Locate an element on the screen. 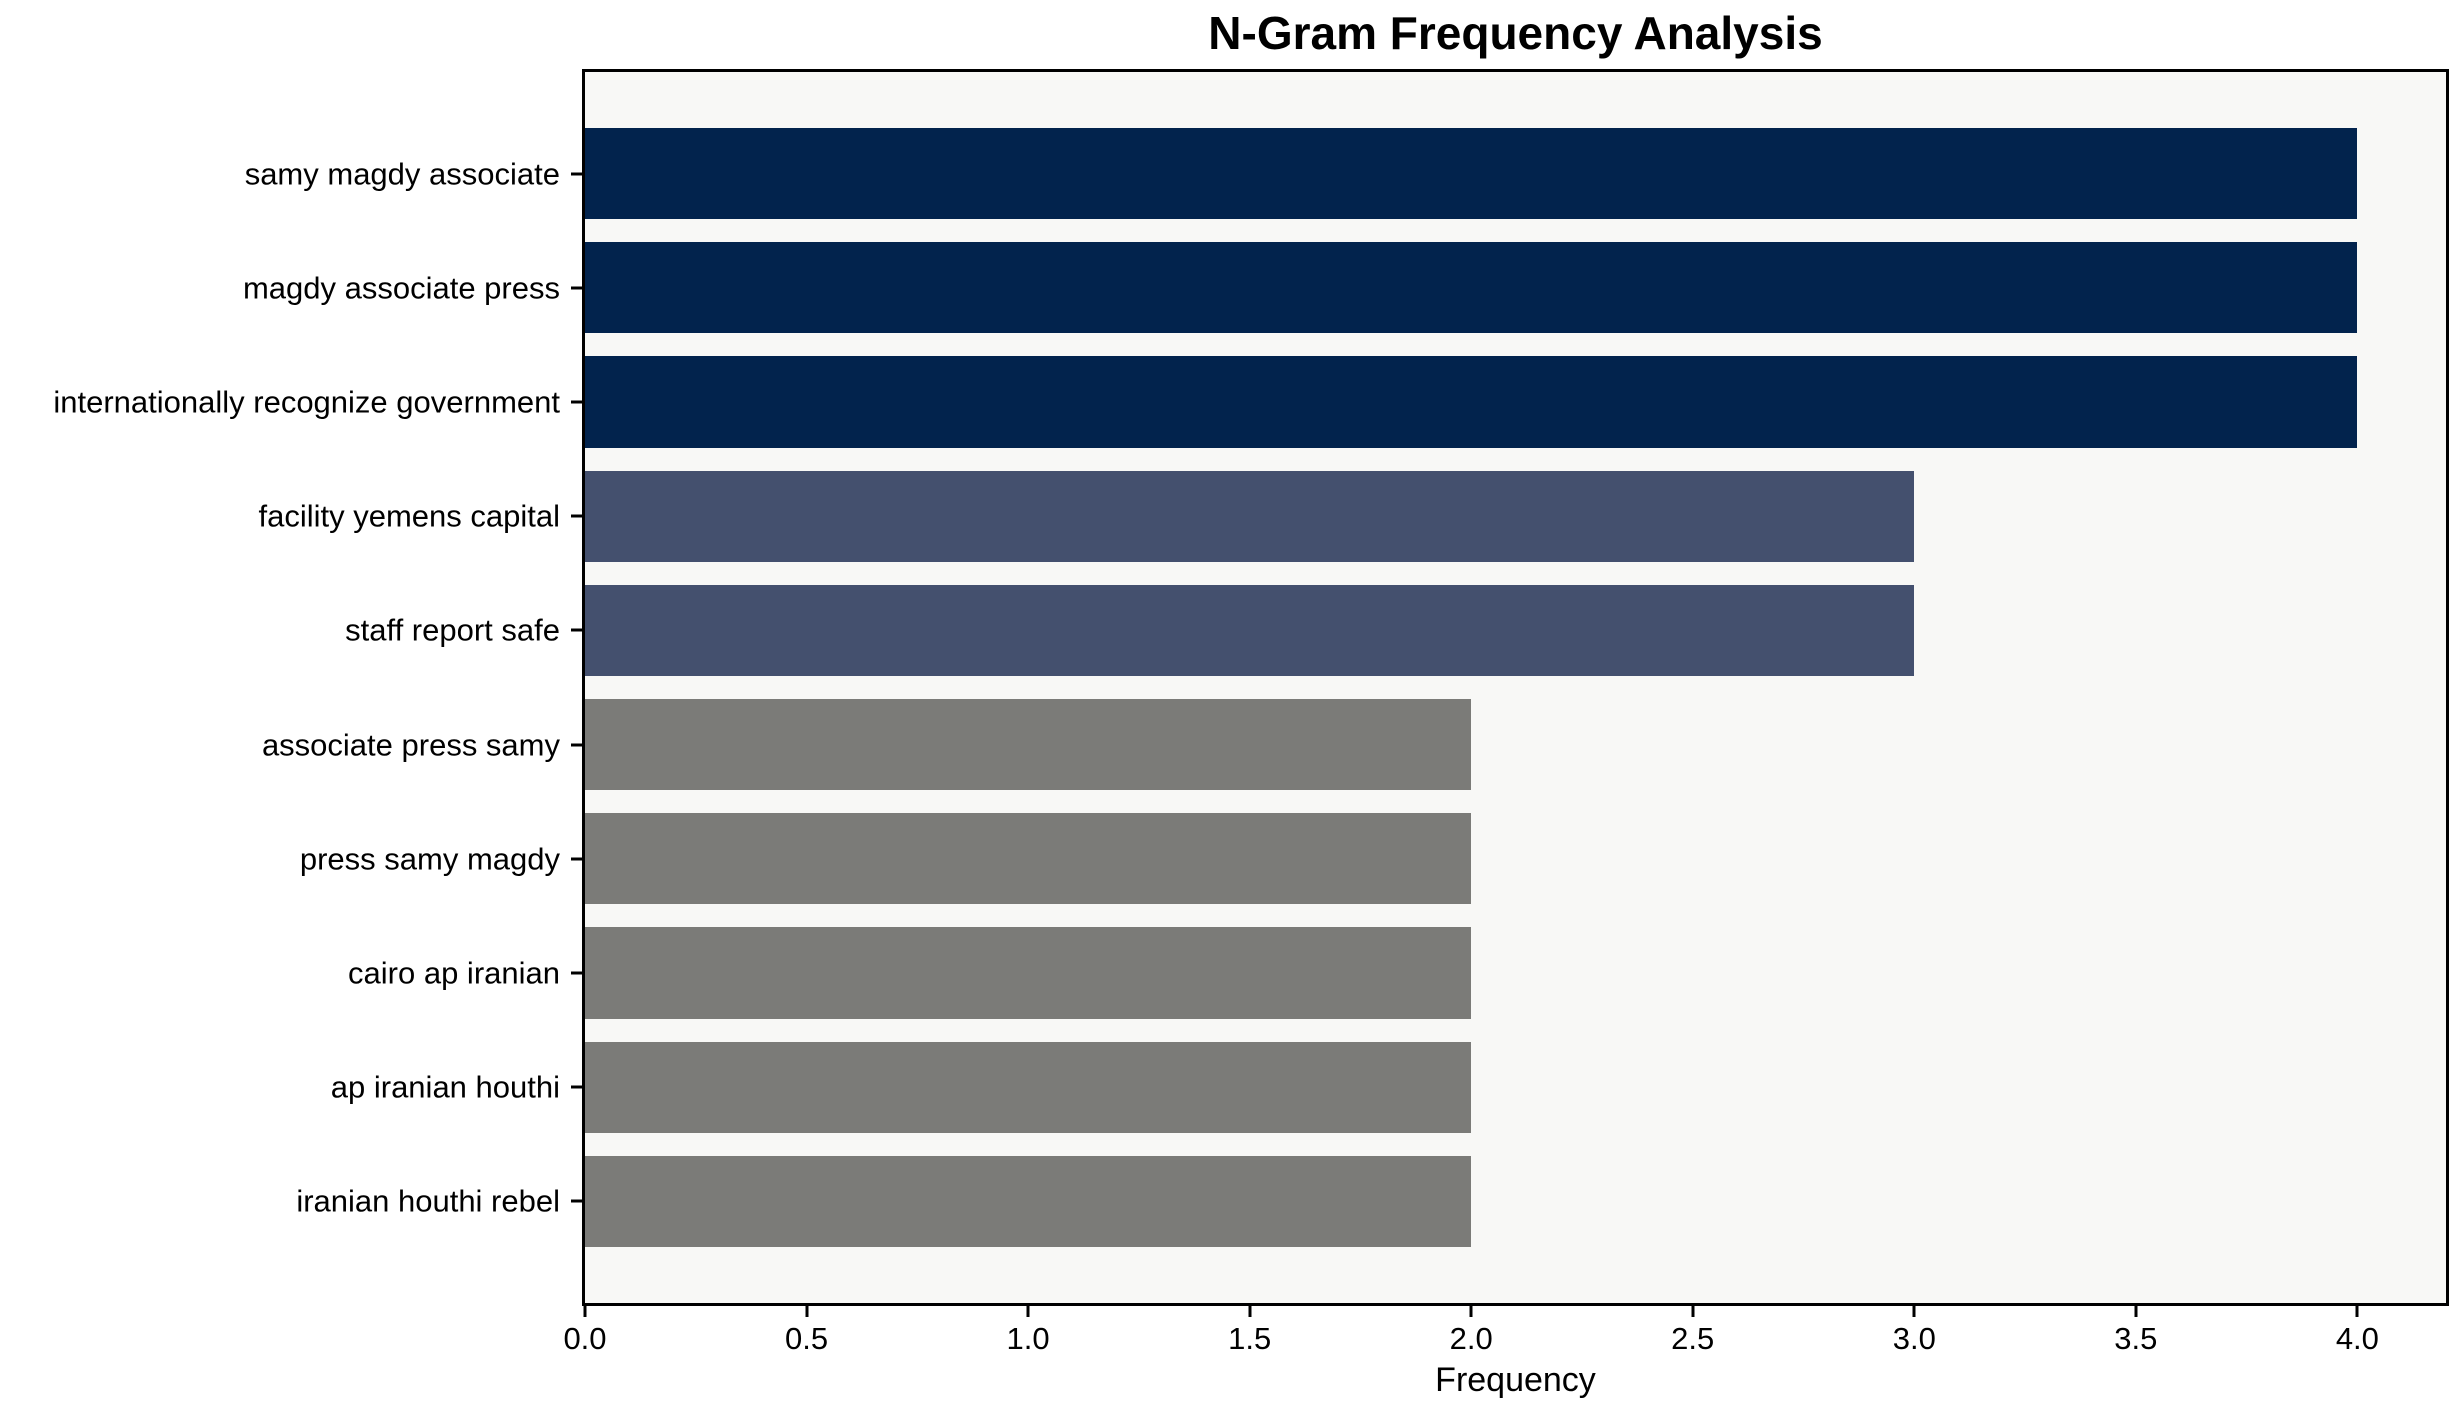 Image resolution: width=2464 pixels, height=1414 pixels. y-tick-label: staff report safe is located at coordinates (452, 630).